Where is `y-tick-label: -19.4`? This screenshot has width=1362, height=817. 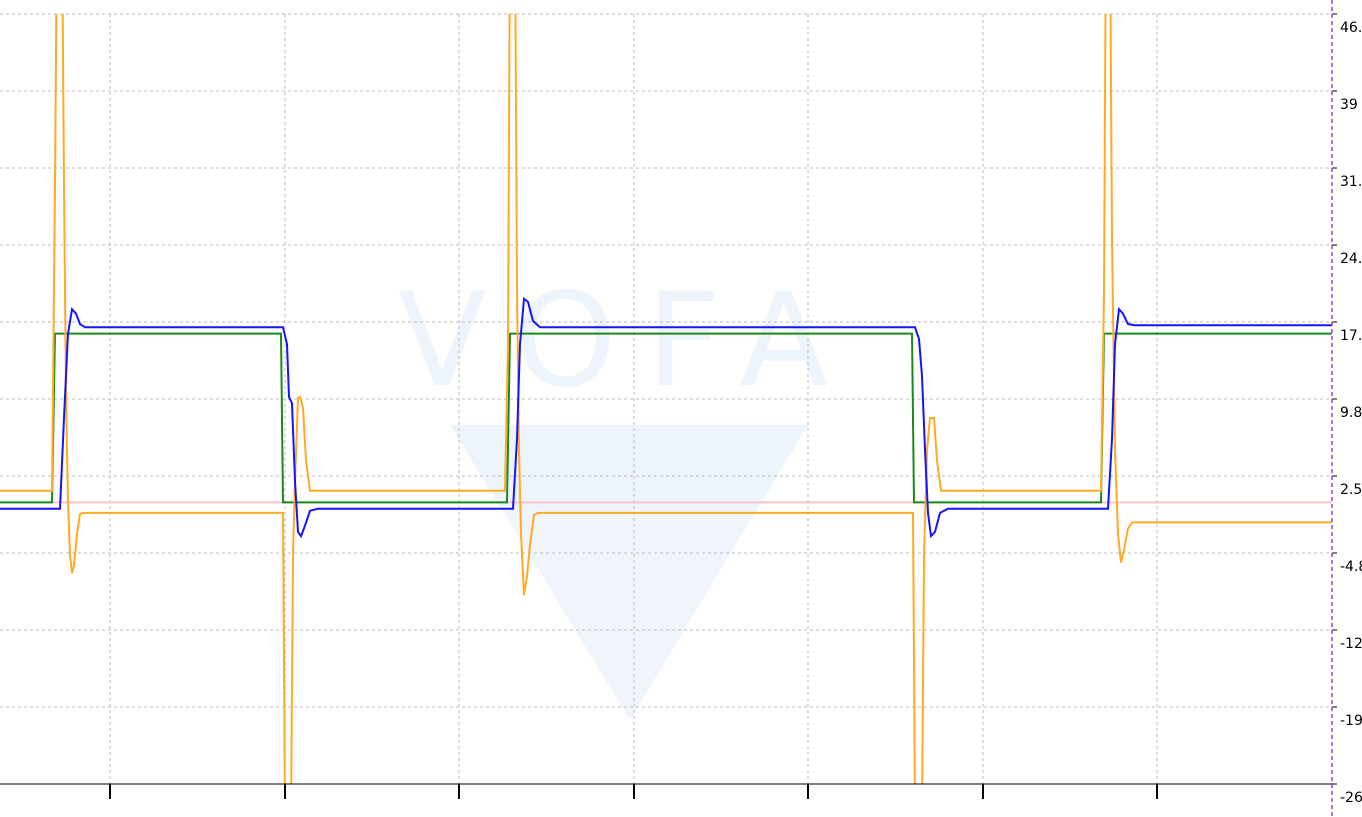 y-tick-label: -19.4 is located at coordinates (1351, 721).